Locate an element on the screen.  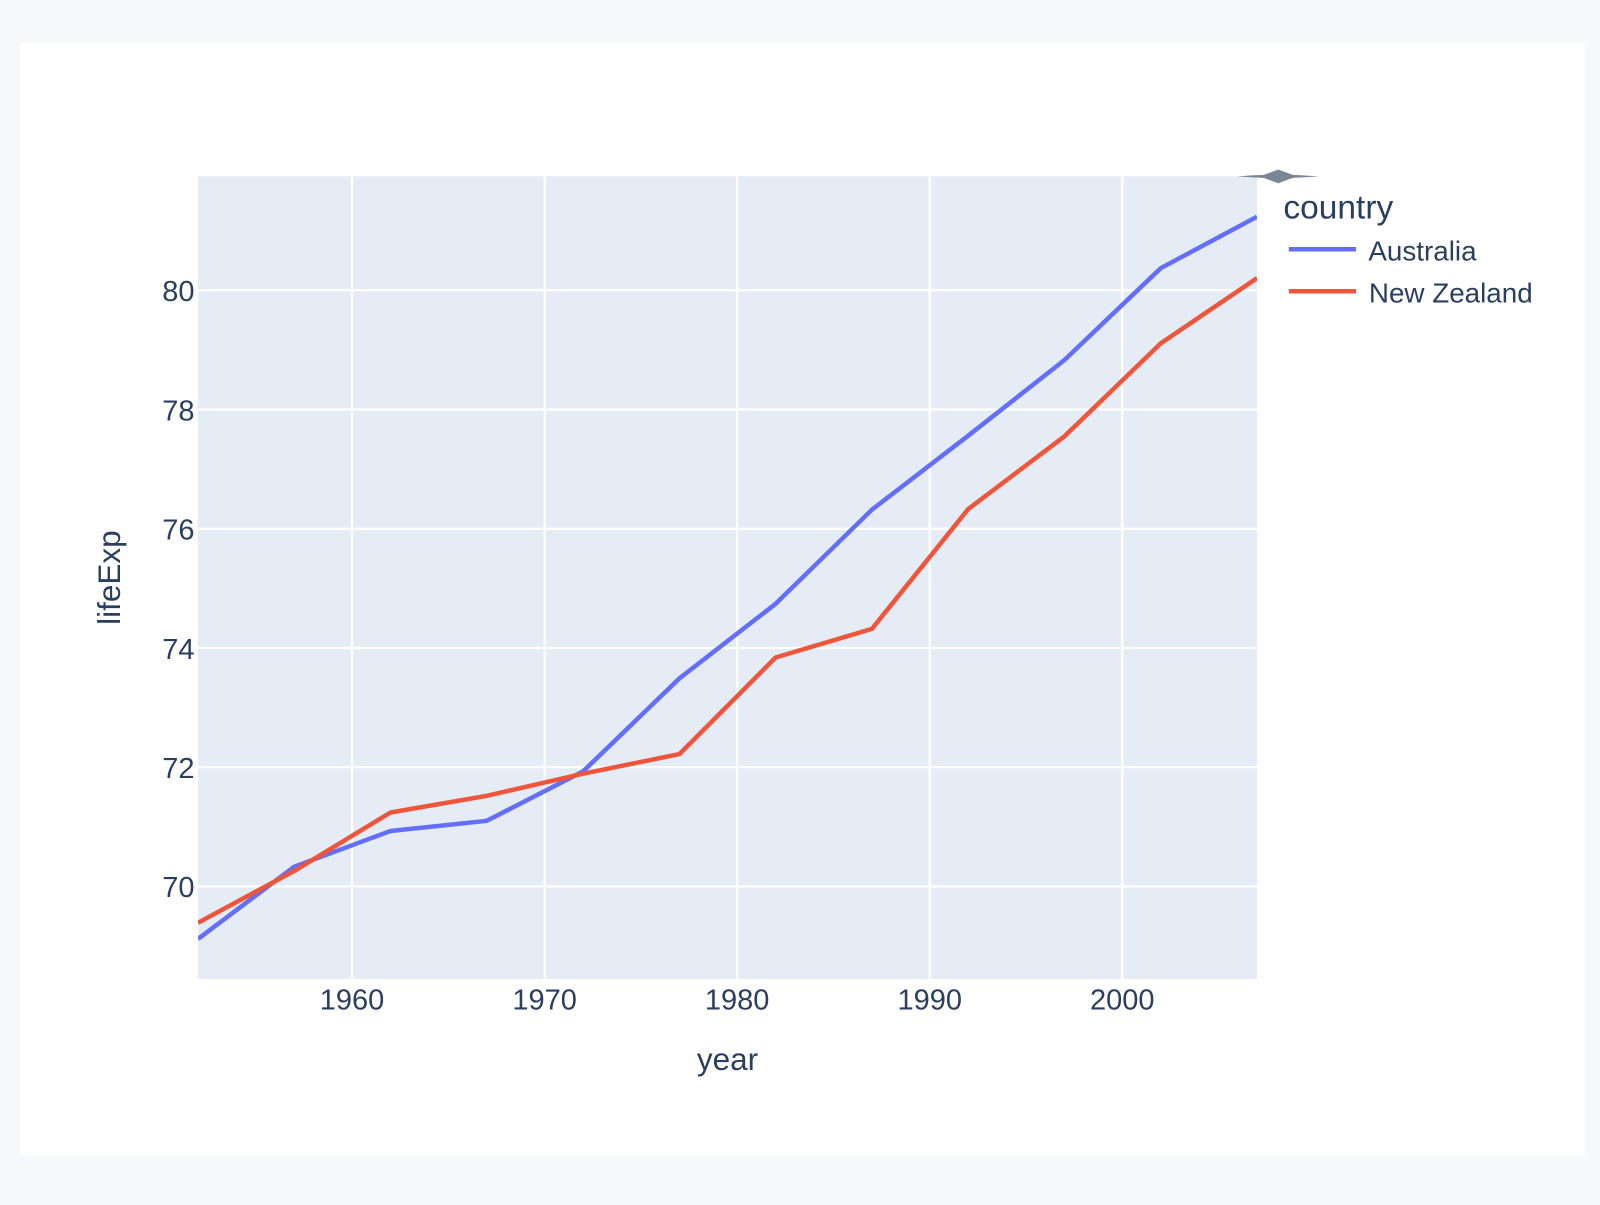
svg-text: 78 is located at coordinates (178, 411).